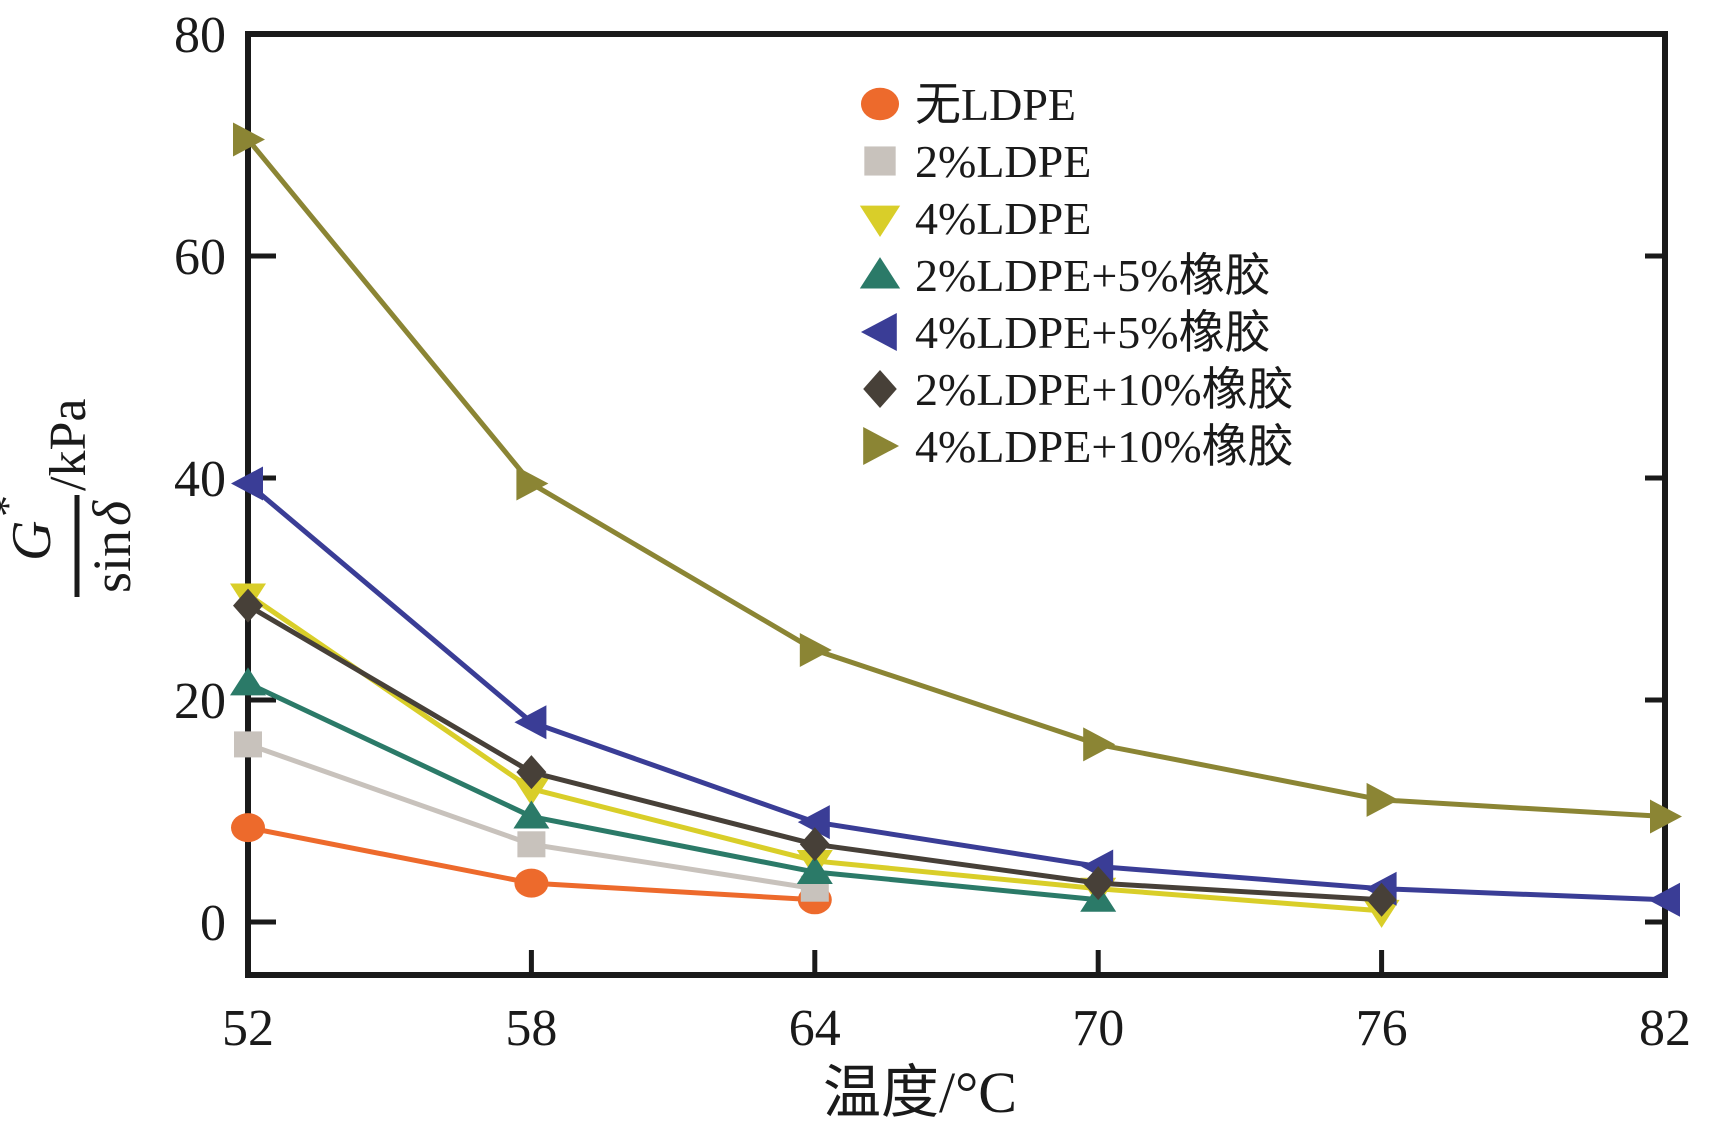 This screenshot has height=1133, width=1710. I want to click on legend-item: 4%LDPE+10%橡胶, so click(1078, 446).